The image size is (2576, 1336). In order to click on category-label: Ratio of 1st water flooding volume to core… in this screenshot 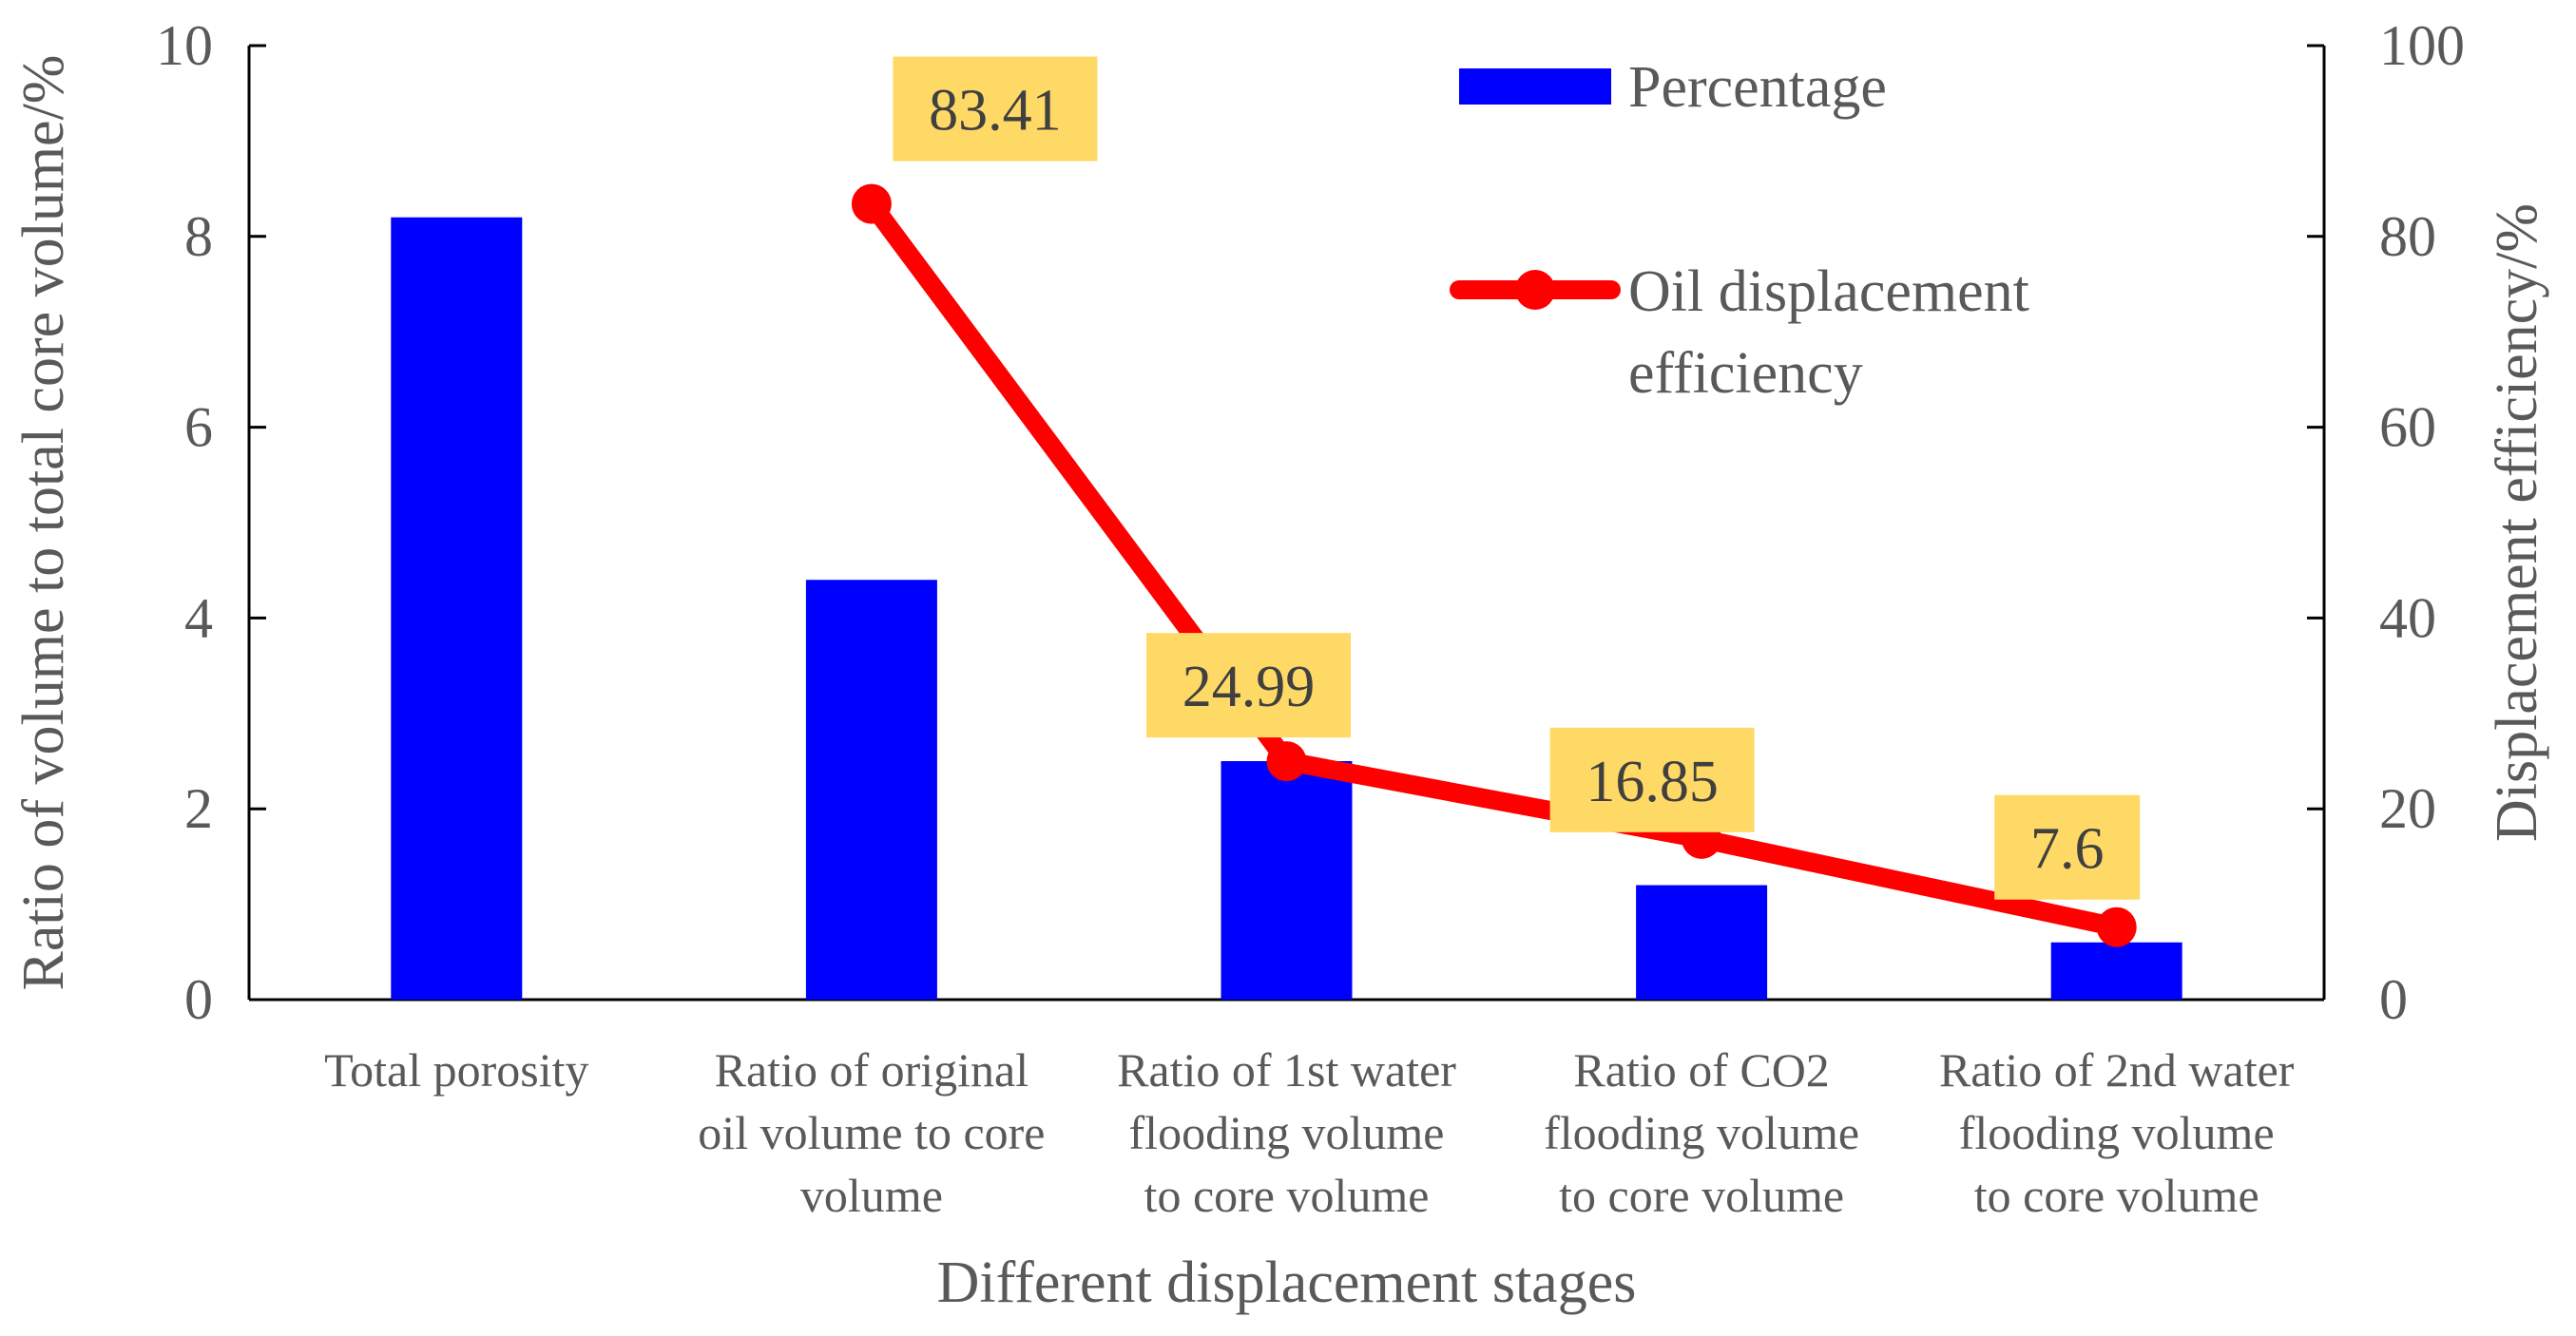, I will do `click(1286, 1132)`.